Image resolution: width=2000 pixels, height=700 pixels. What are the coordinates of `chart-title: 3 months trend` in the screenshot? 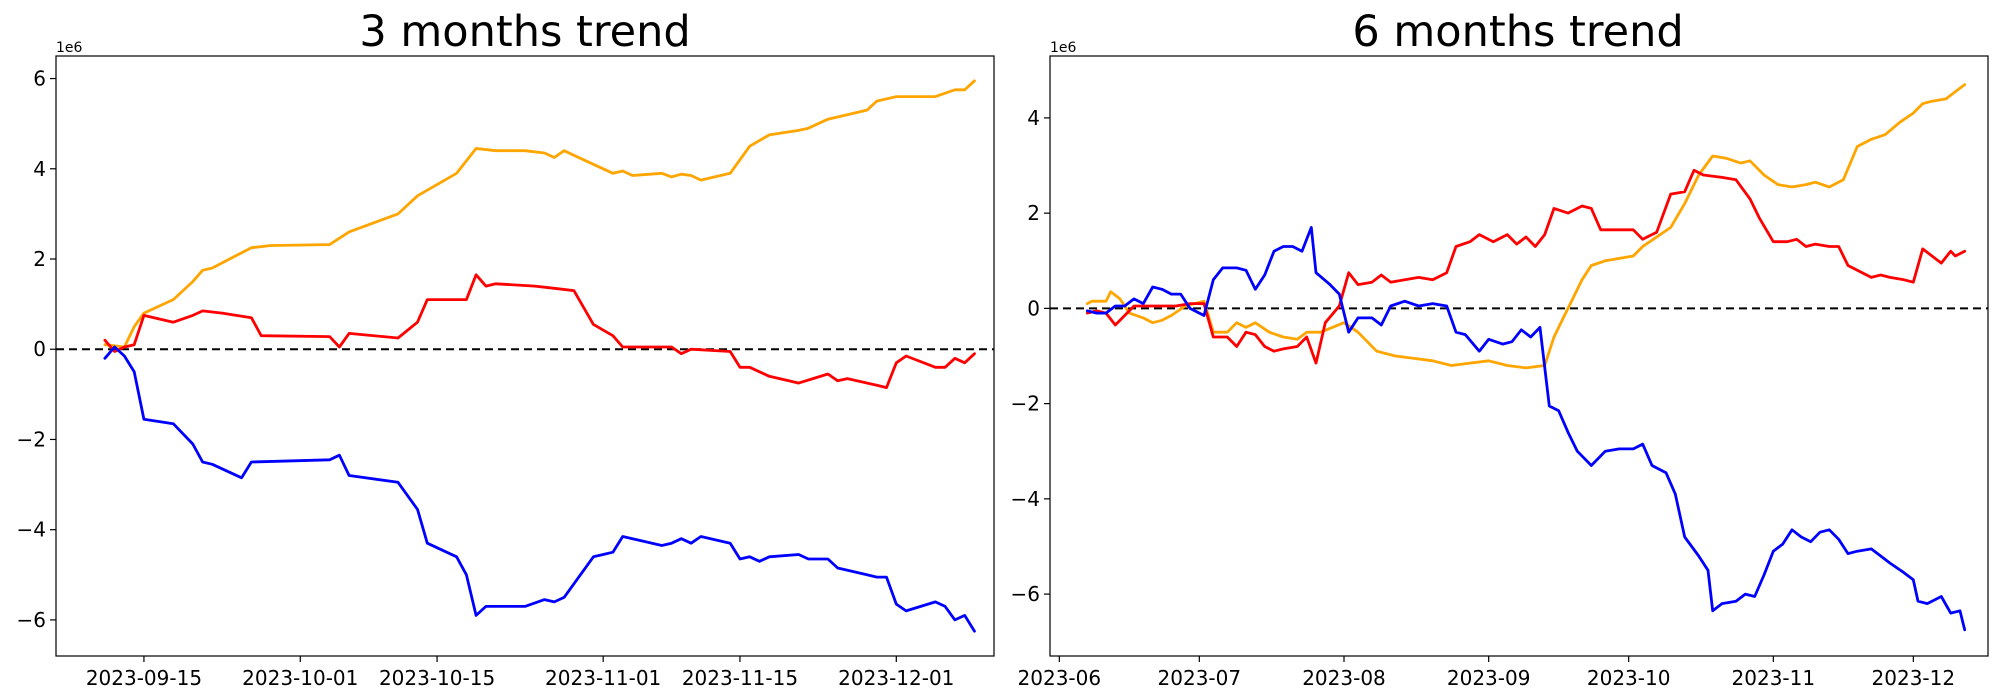 It's located at (524, 32).